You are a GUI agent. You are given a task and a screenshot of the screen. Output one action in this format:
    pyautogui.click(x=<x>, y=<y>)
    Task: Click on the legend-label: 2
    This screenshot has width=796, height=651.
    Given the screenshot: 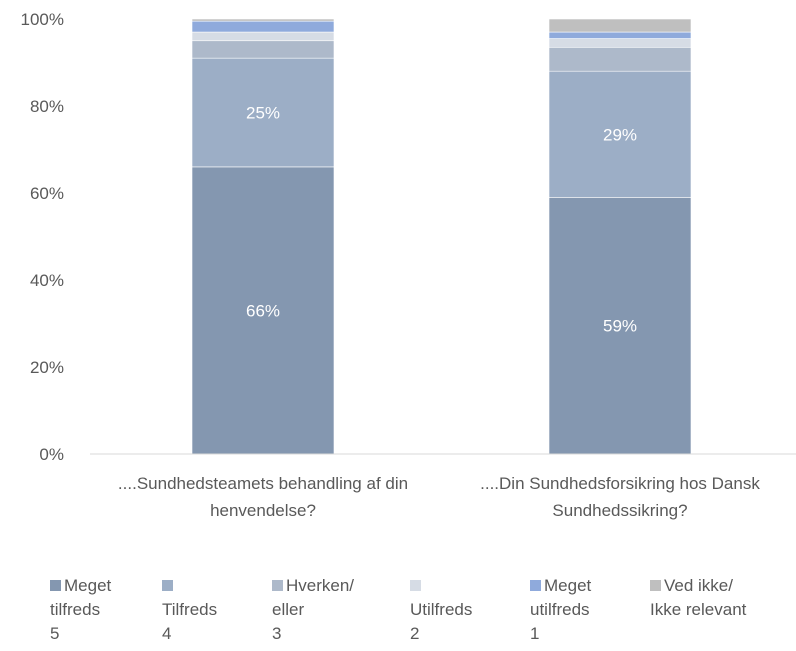 What is the action you would take?
    pyautogui.click(x=415, y=633)
    